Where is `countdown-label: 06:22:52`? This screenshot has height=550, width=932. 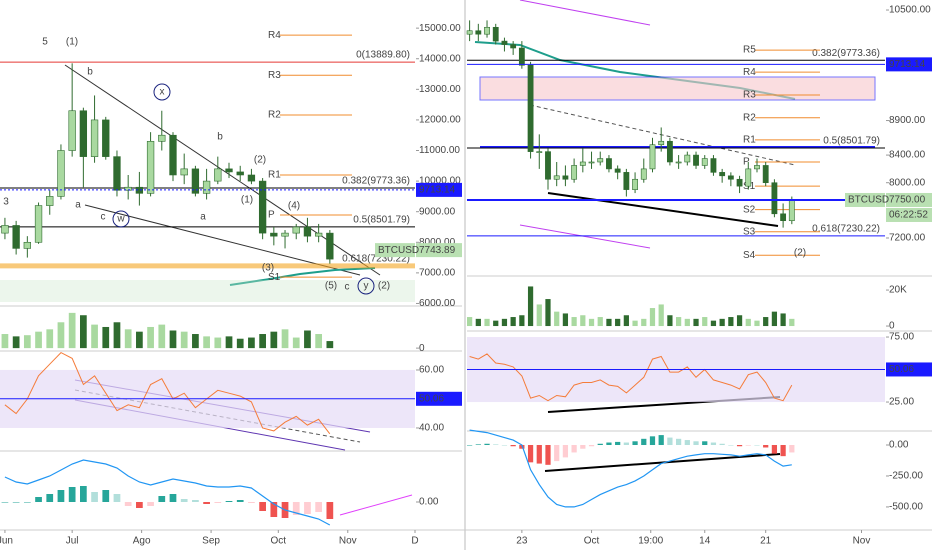
countdown-label: 06:22:52 is located at coordinates (908, 215).